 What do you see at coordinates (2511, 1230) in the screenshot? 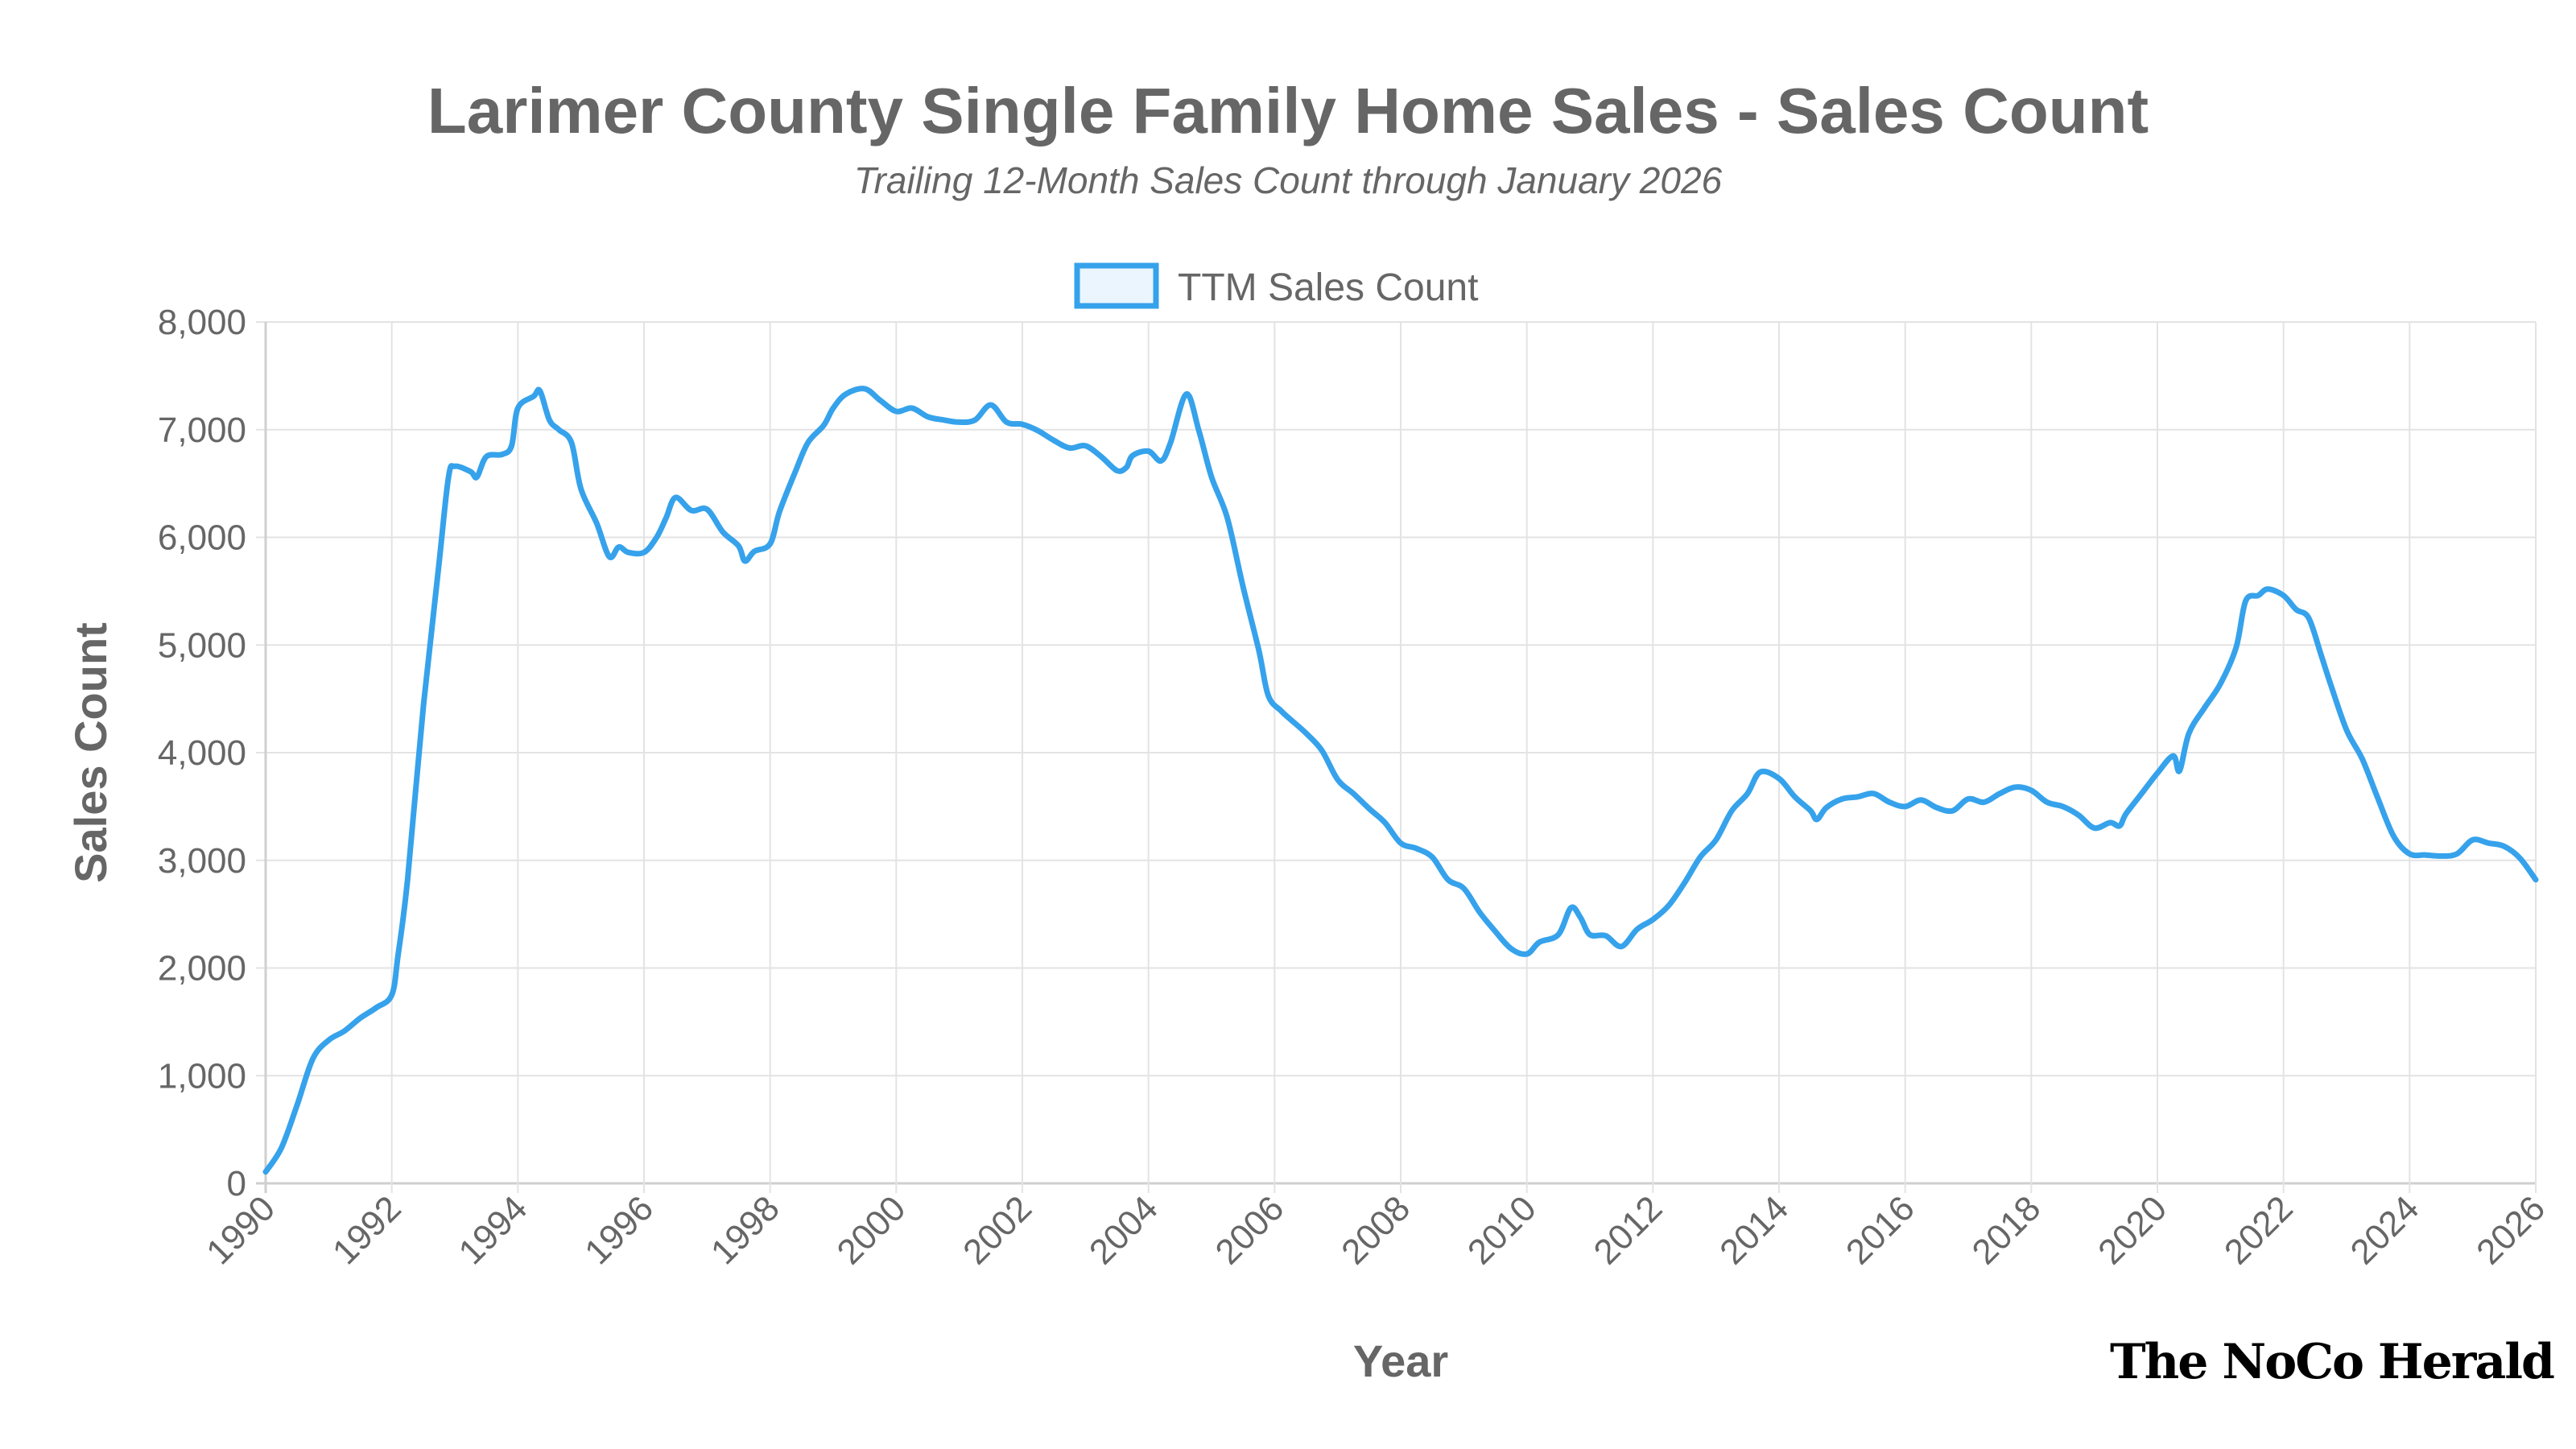
I see `x-tick-label: 2026` at bounding box center [2511, 1230].